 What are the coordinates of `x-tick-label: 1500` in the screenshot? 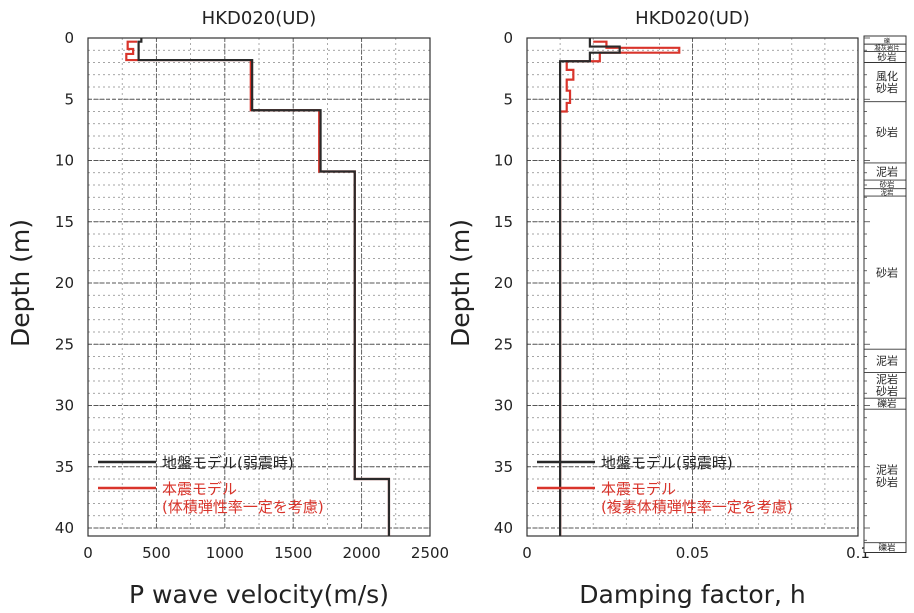 It's located at (293, 553).